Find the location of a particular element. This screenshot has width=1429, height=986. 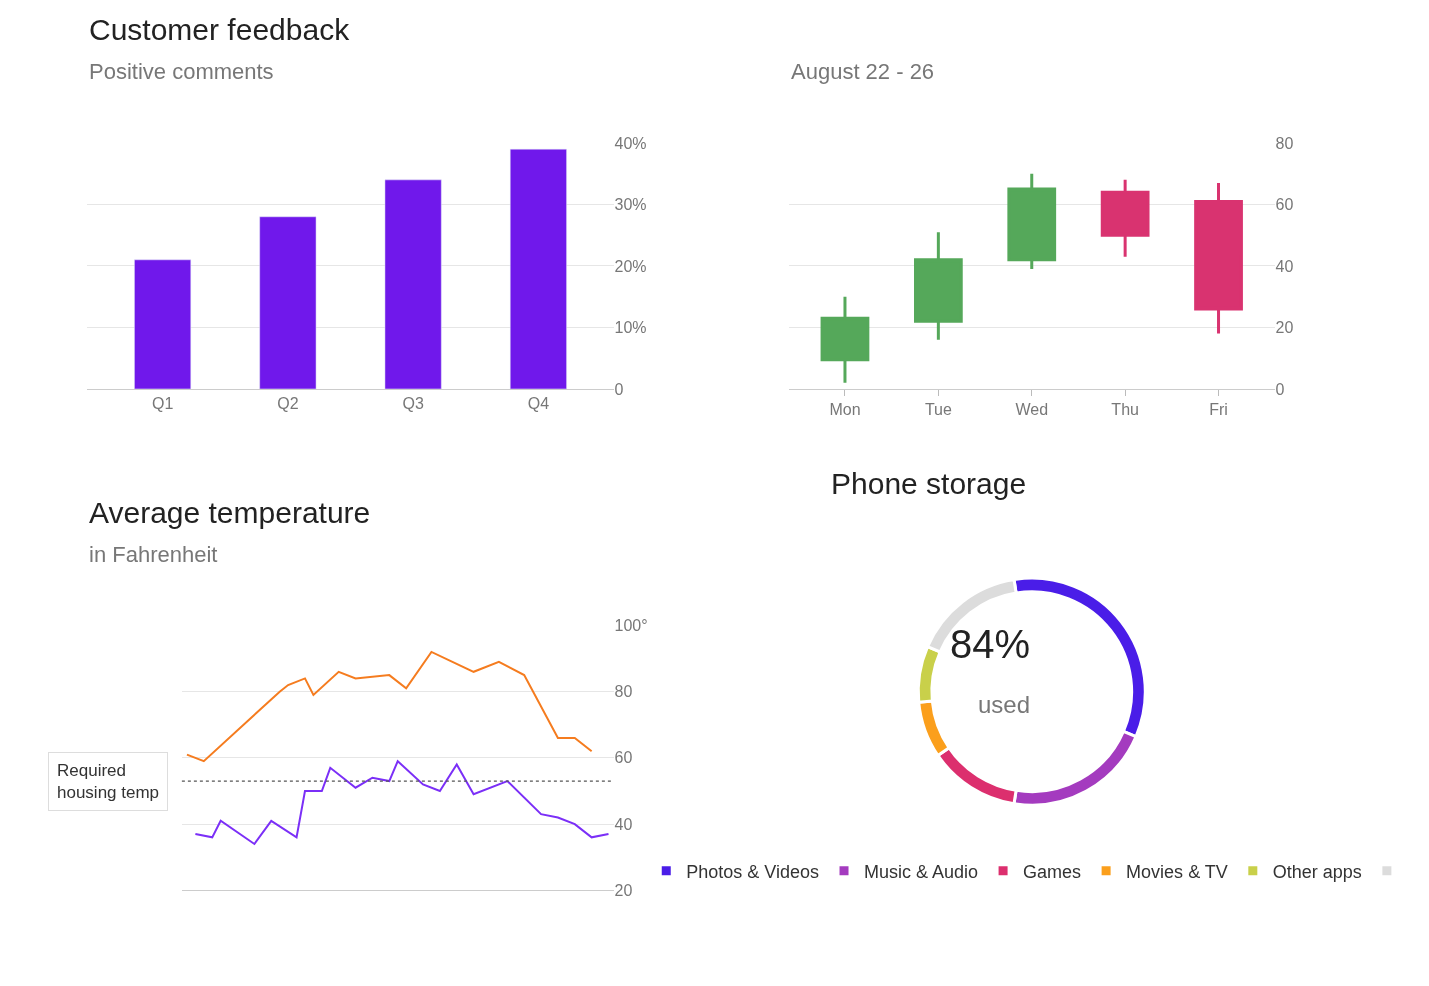

legend-label: Music & Audio is located at coordinates (921, 871).